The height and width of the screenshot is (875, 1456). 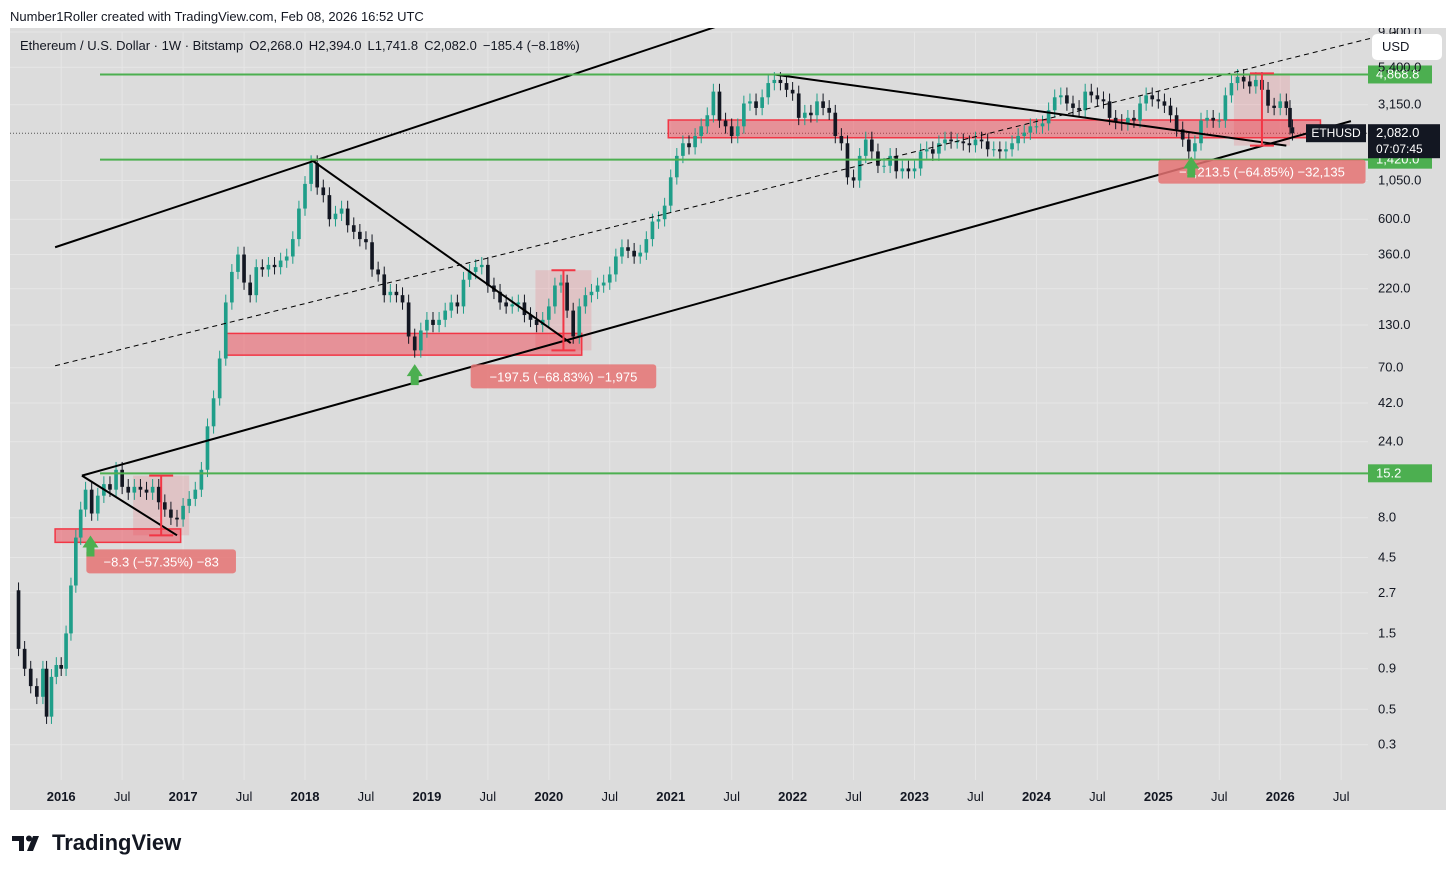 What do you see at coordinates (393, 45) in the screenshot?
I see `low-value: L1,741.8` at bounding box center [393, 45].